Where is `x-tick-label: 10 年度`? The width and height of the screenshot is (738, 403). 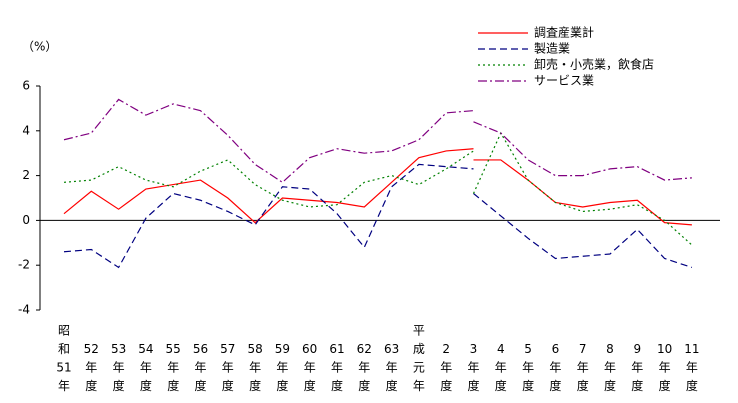 x-tick-label: 10 年度 is located at coordinates (664, 367).